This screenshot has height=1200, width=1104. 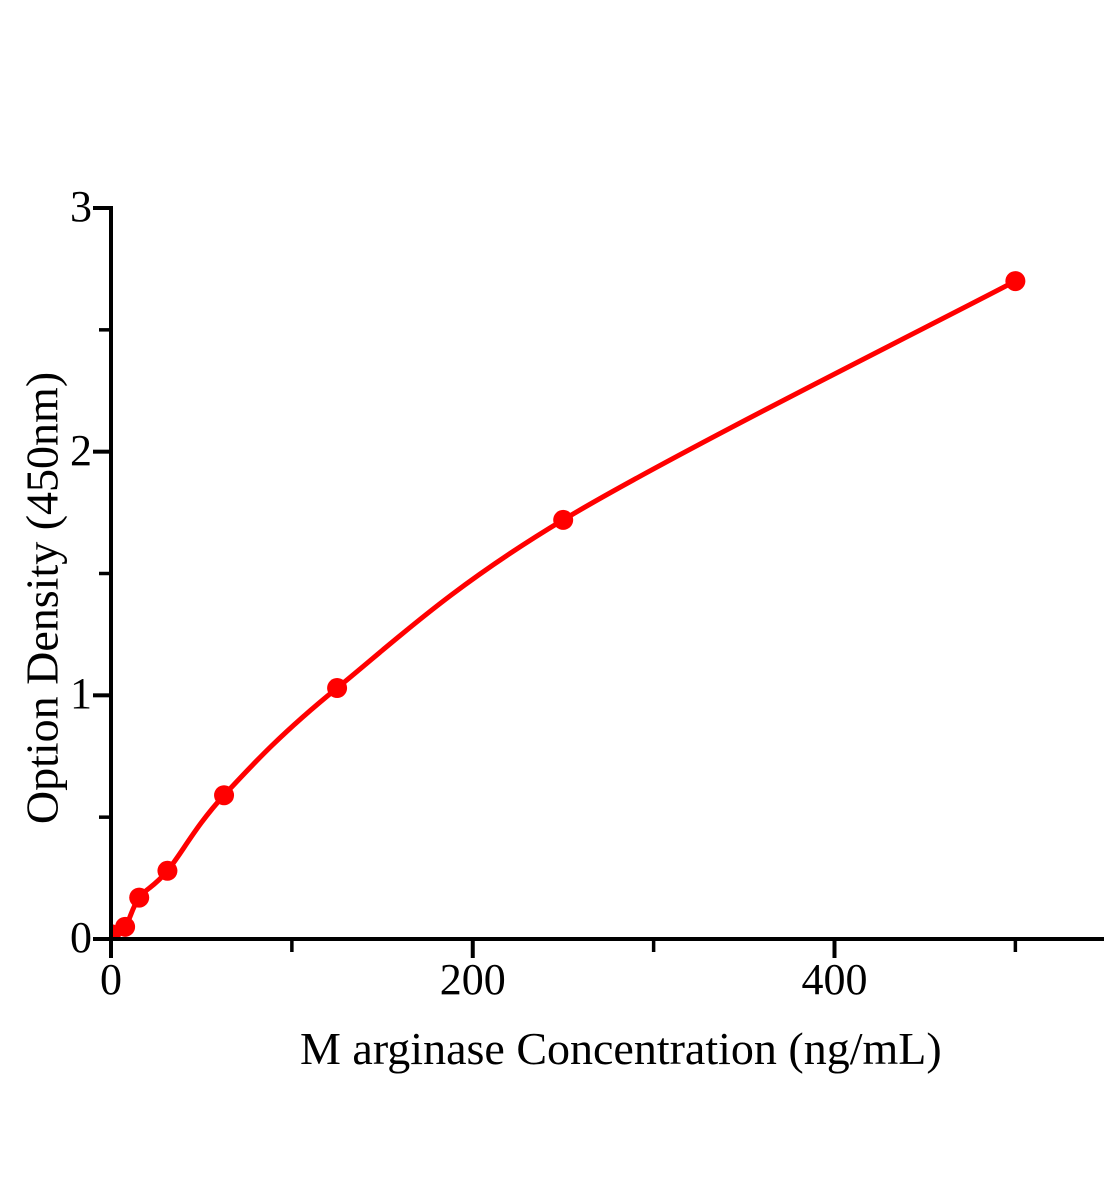 What do you see at coordinates (81, 694) in the screenshot?
I see `y-axis-tick-label: 1` at bounding box center [81, 694].